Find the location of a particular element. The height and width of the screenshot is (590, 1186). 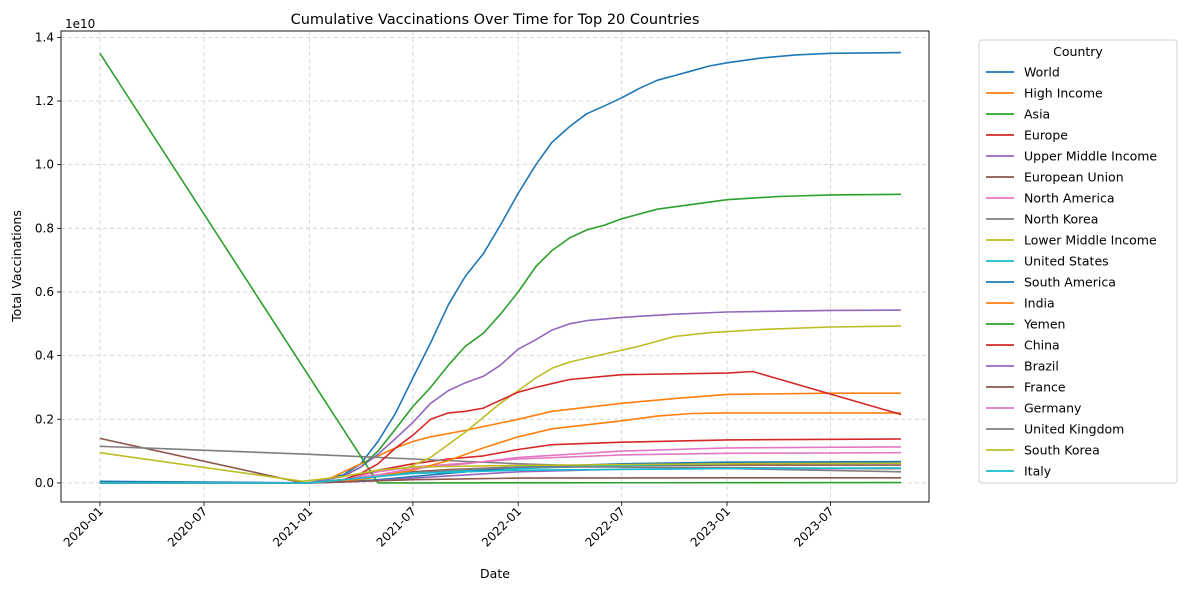

series-line-italy is located at coordinates (500, 475).